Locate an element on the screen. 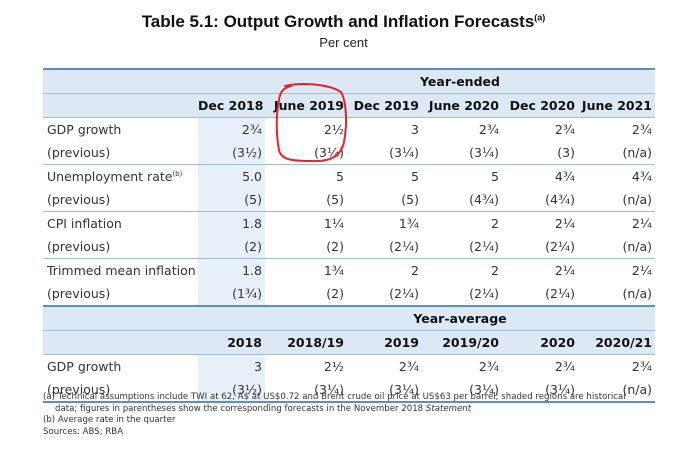  statement-italic: Statement is located at coordinates (448, 408).